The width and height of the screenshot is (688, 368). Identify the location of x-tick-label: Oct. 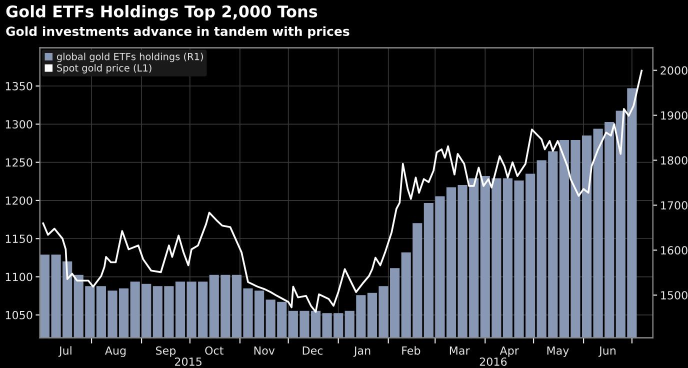
(214, 350).